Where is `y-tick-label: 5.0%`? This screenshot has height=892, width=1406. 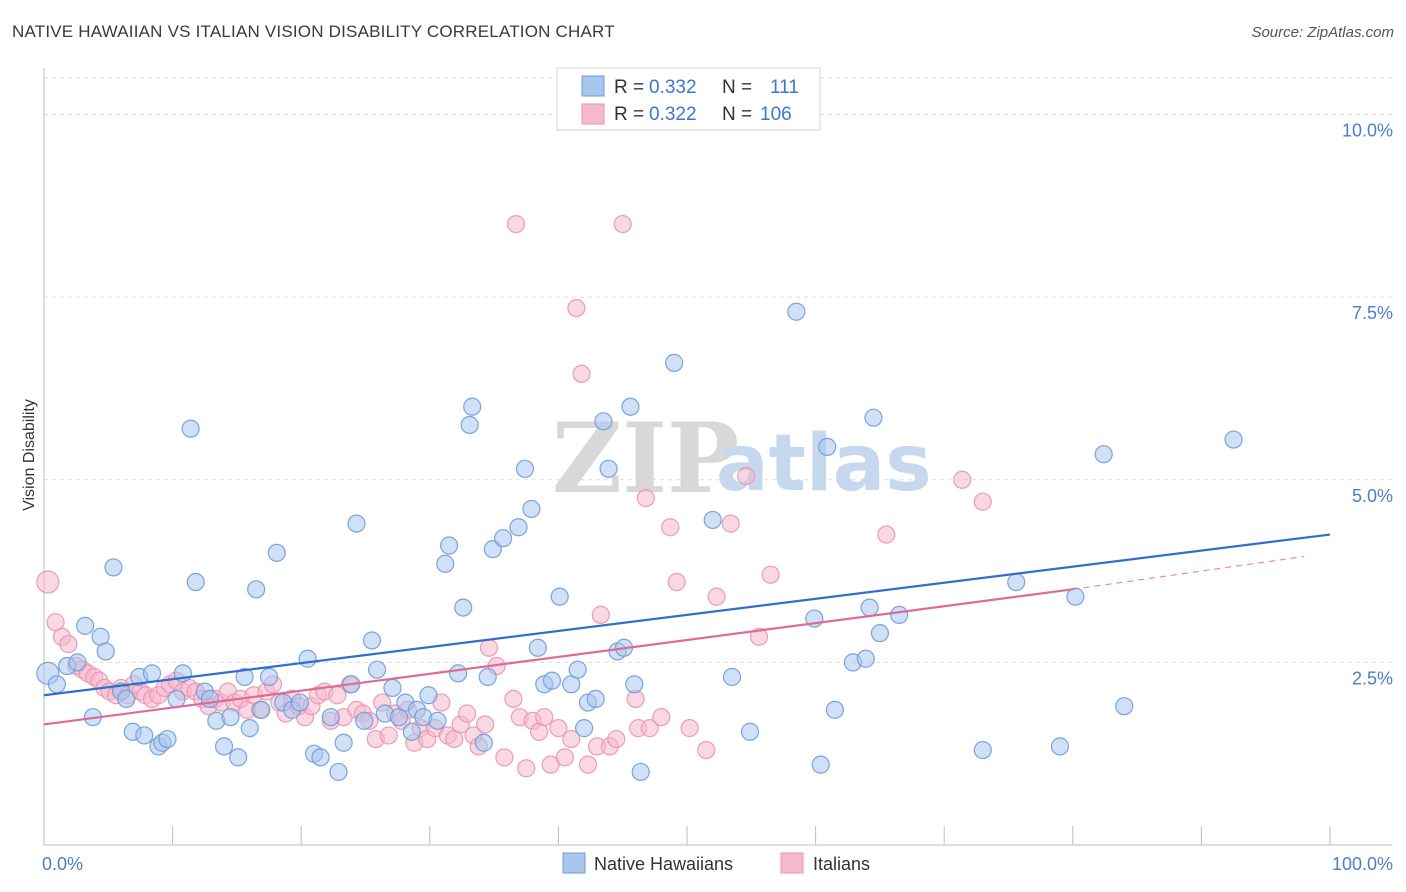 y-tick-label: 5.0% is located at coordinates (1372, 496).